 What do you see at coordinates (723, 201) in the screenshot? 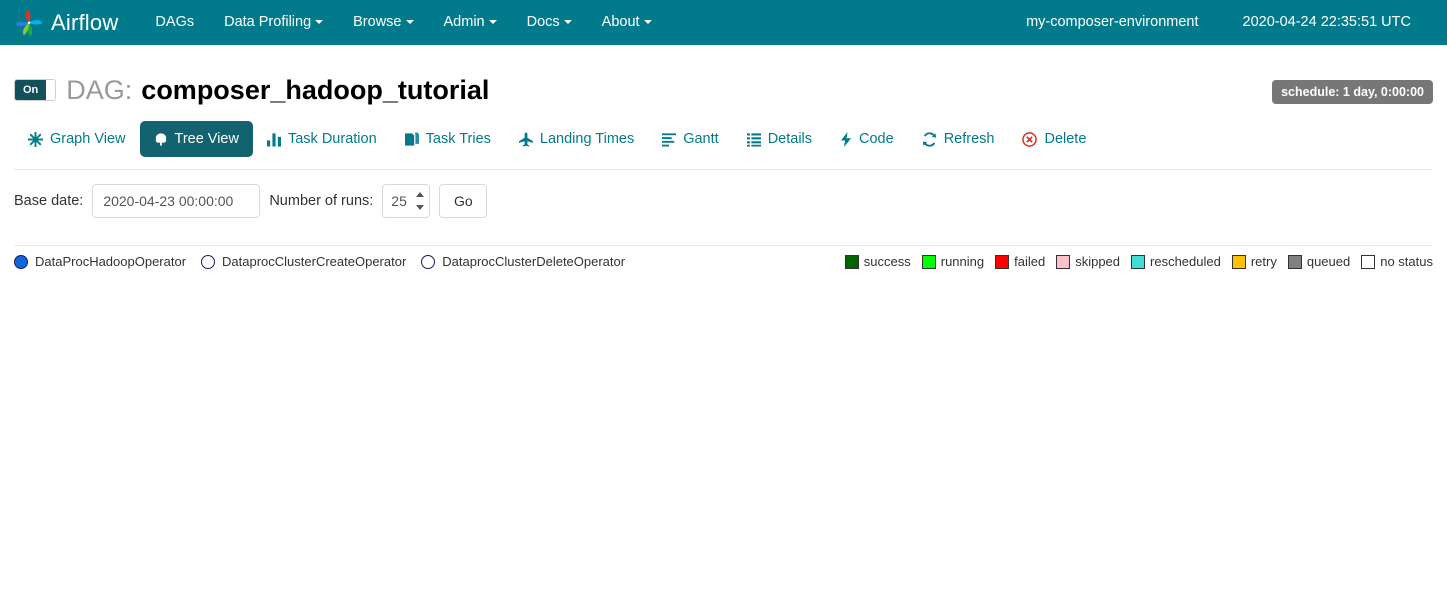
I see `tree-controls: Base date: Number of runs: Go` at bounding box center [723, 201].